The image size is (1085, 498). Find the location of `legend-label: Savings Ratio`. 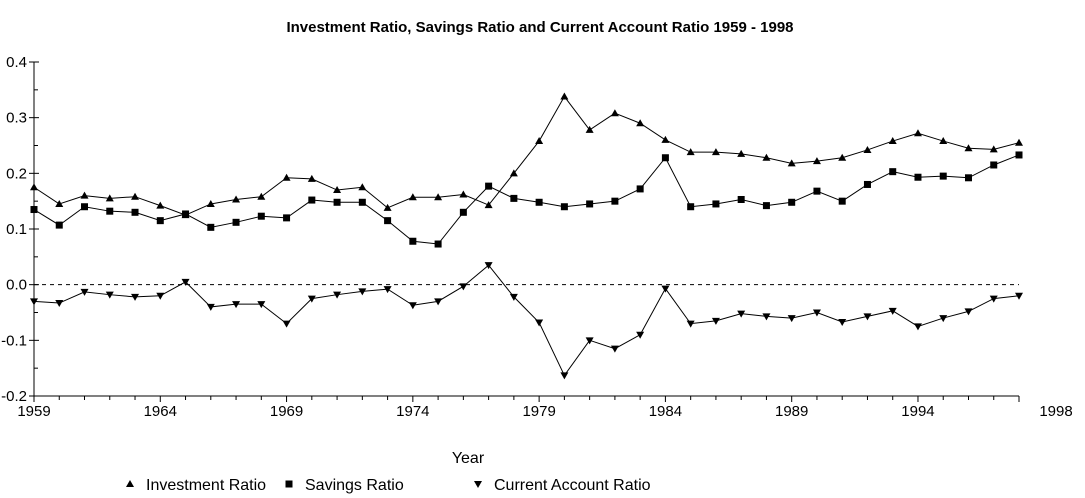

legend-label: Savings Ratio is located at coordinates (354, 485).